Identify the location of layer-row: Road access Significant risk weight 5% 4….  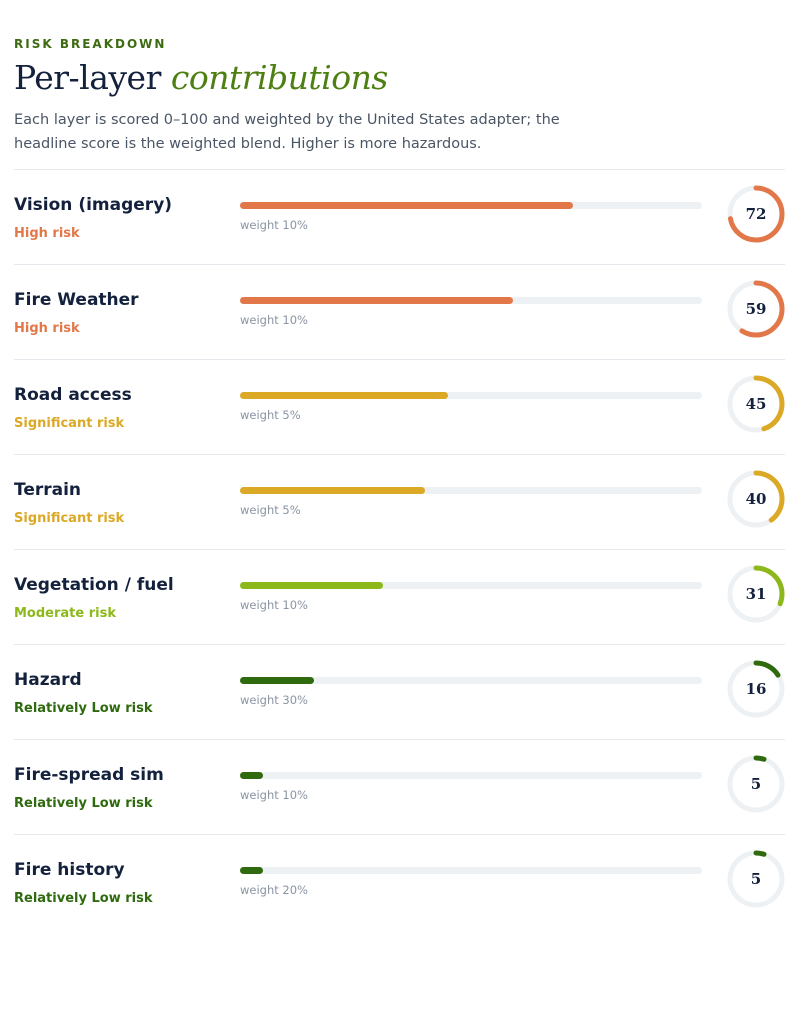
(399, 407).